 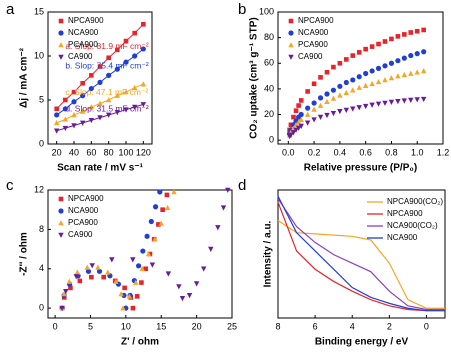 I want to click on annotation: a. Slop: 81.9 mF cm⁻², so click(x=107, y=46).